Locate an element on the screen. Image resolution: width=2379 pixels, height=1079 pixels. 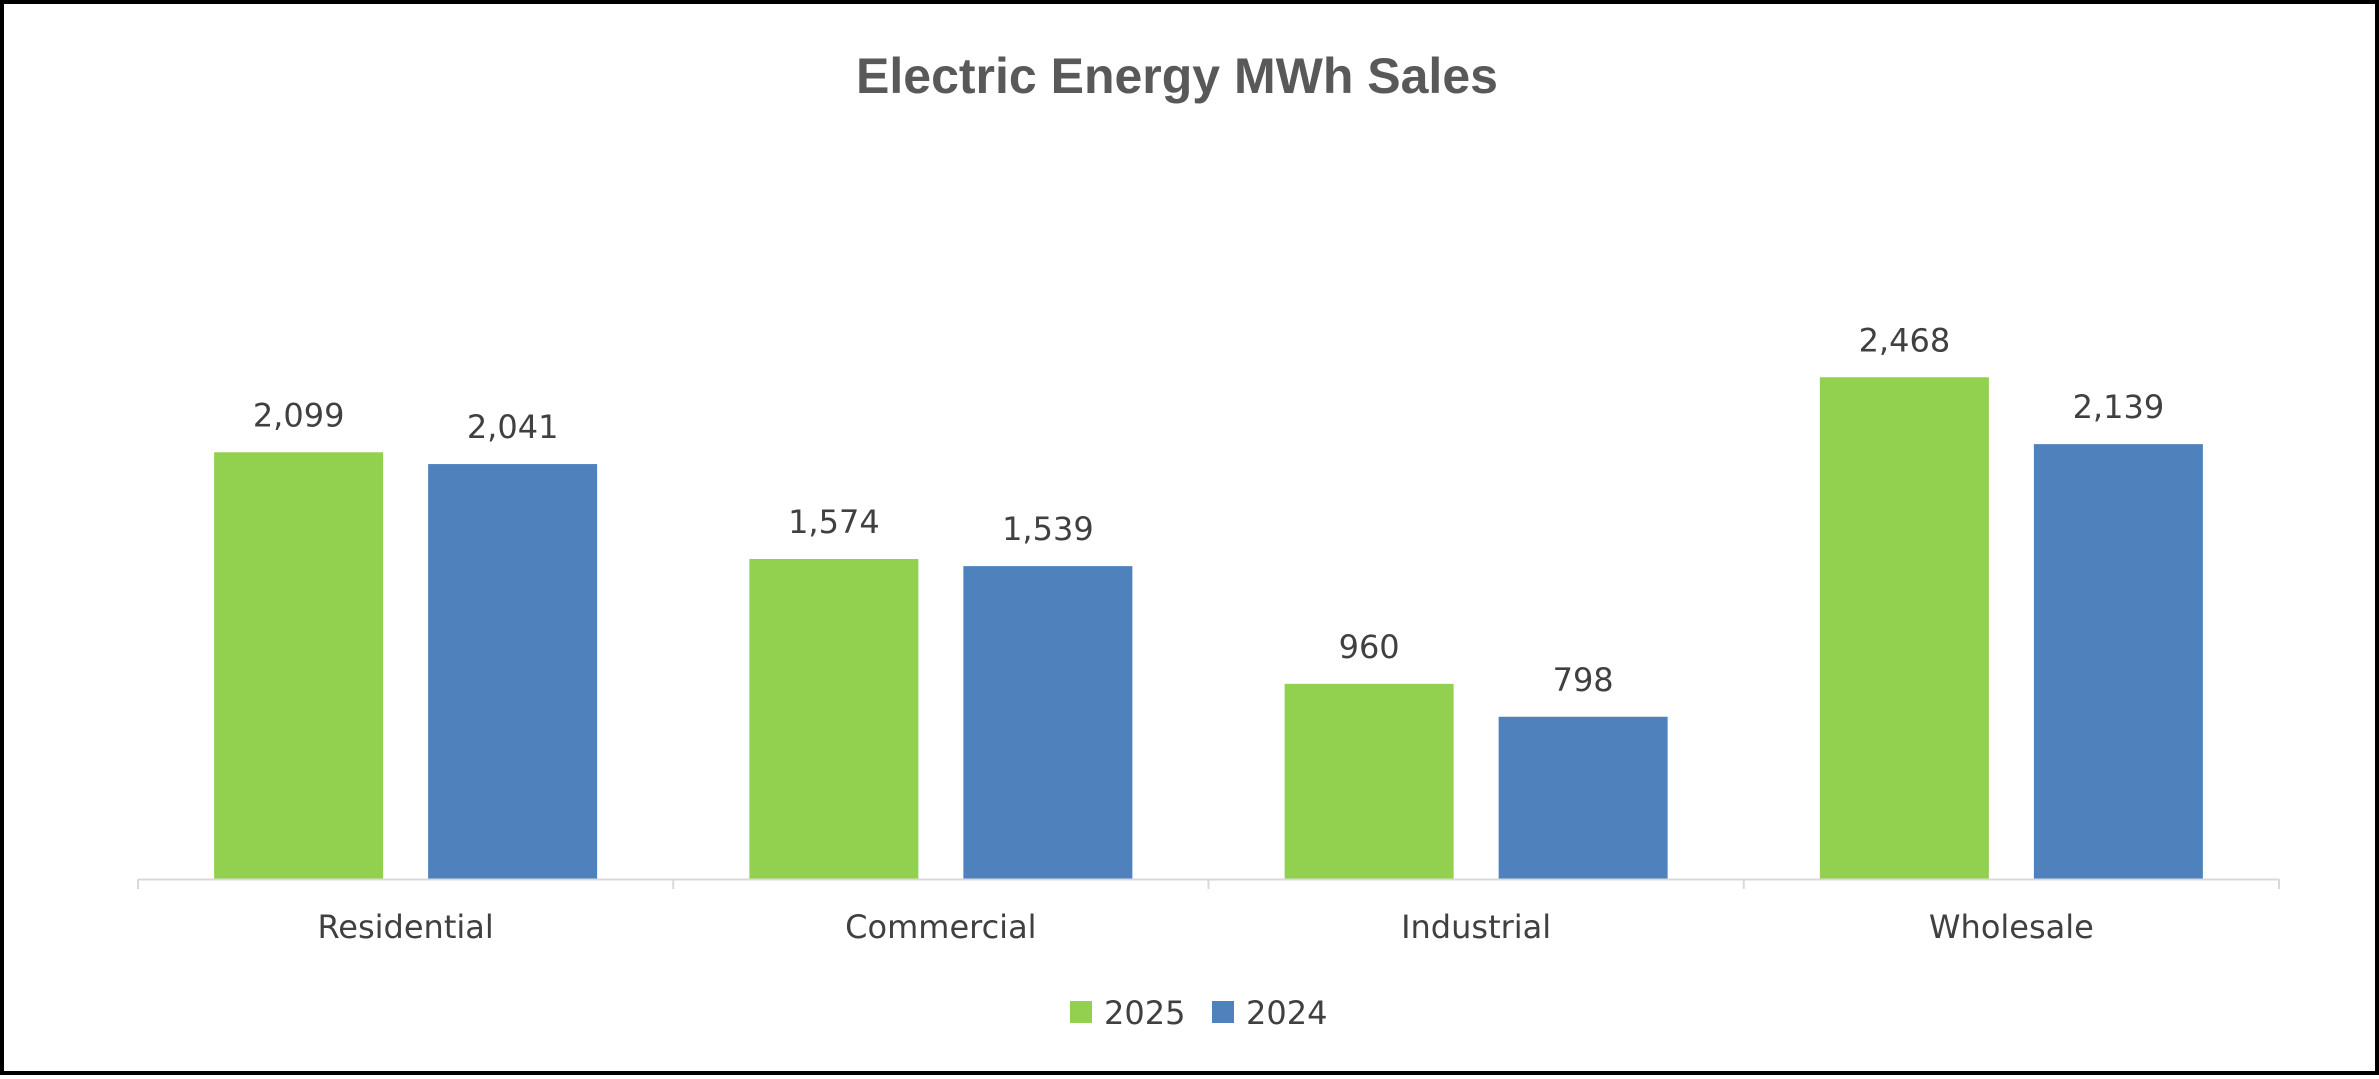
chart-title: Electric Energy MWh Sales is located at coordinates (1177, 76).